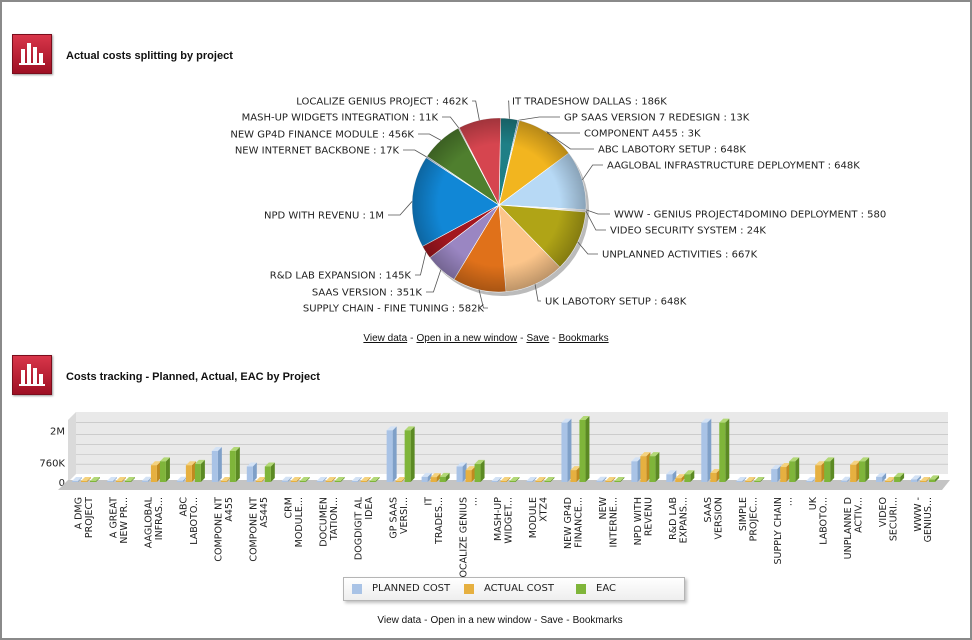  Describe the element at coordinates (391, 454) in the screenshot. I see `bar-planned-gp-saas-versi` at that location.